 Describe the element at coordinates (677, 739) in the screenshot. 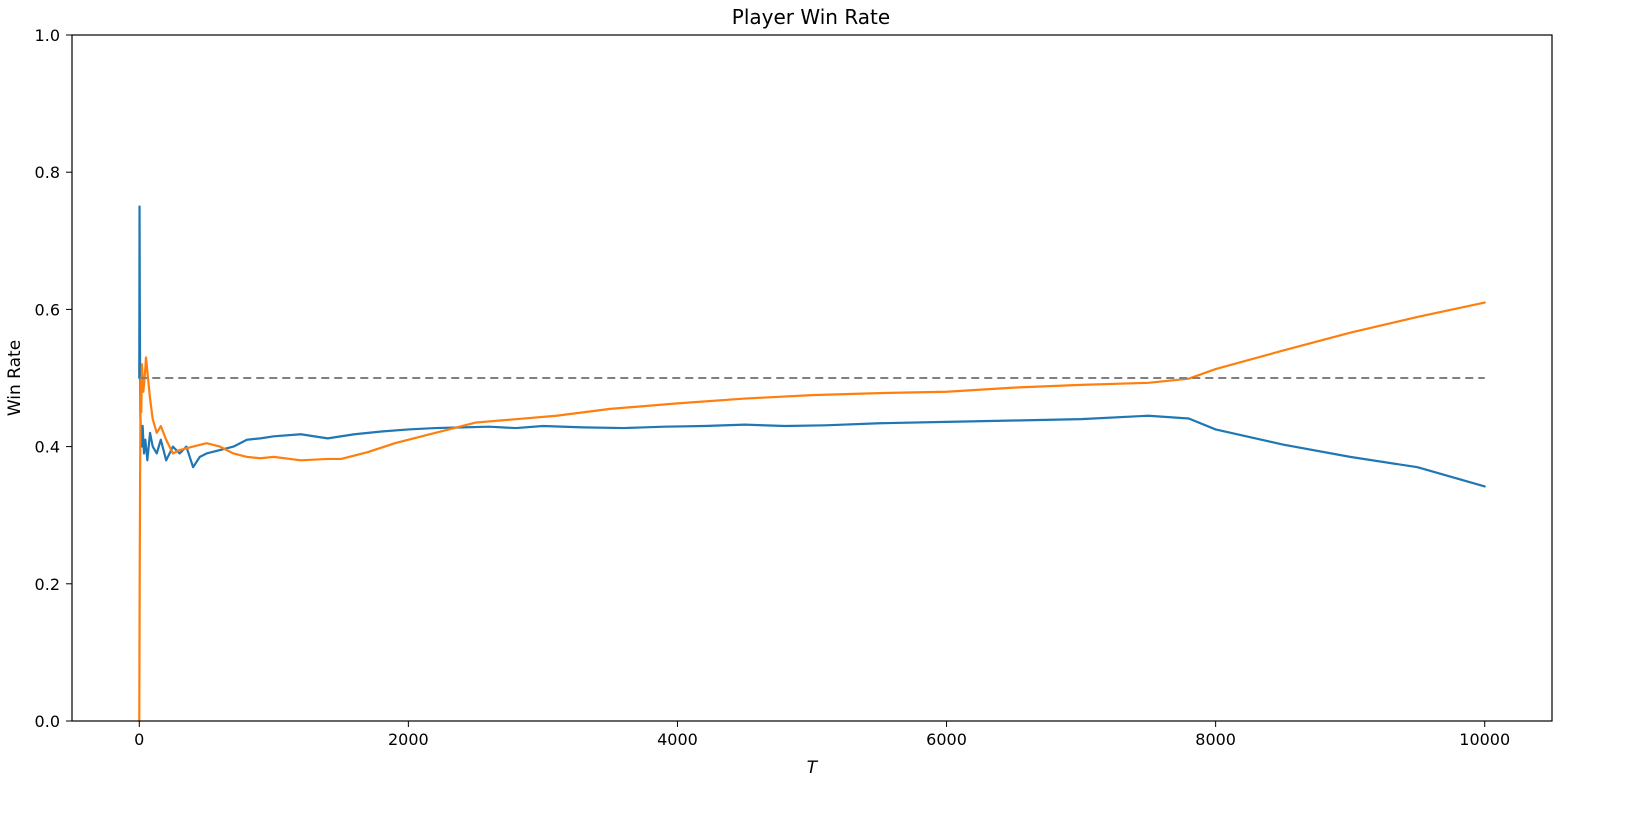

I see `x-tick-label: 4000` at that location.